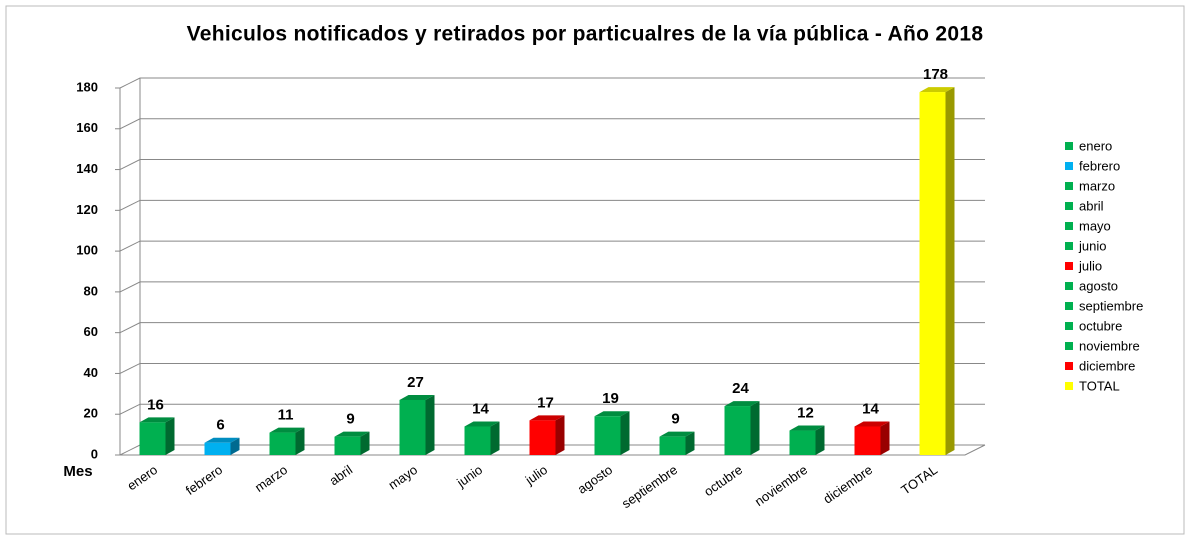 This screenshot has height=540, width=1190. I want to click on data-label: 19, so click(610, 398).